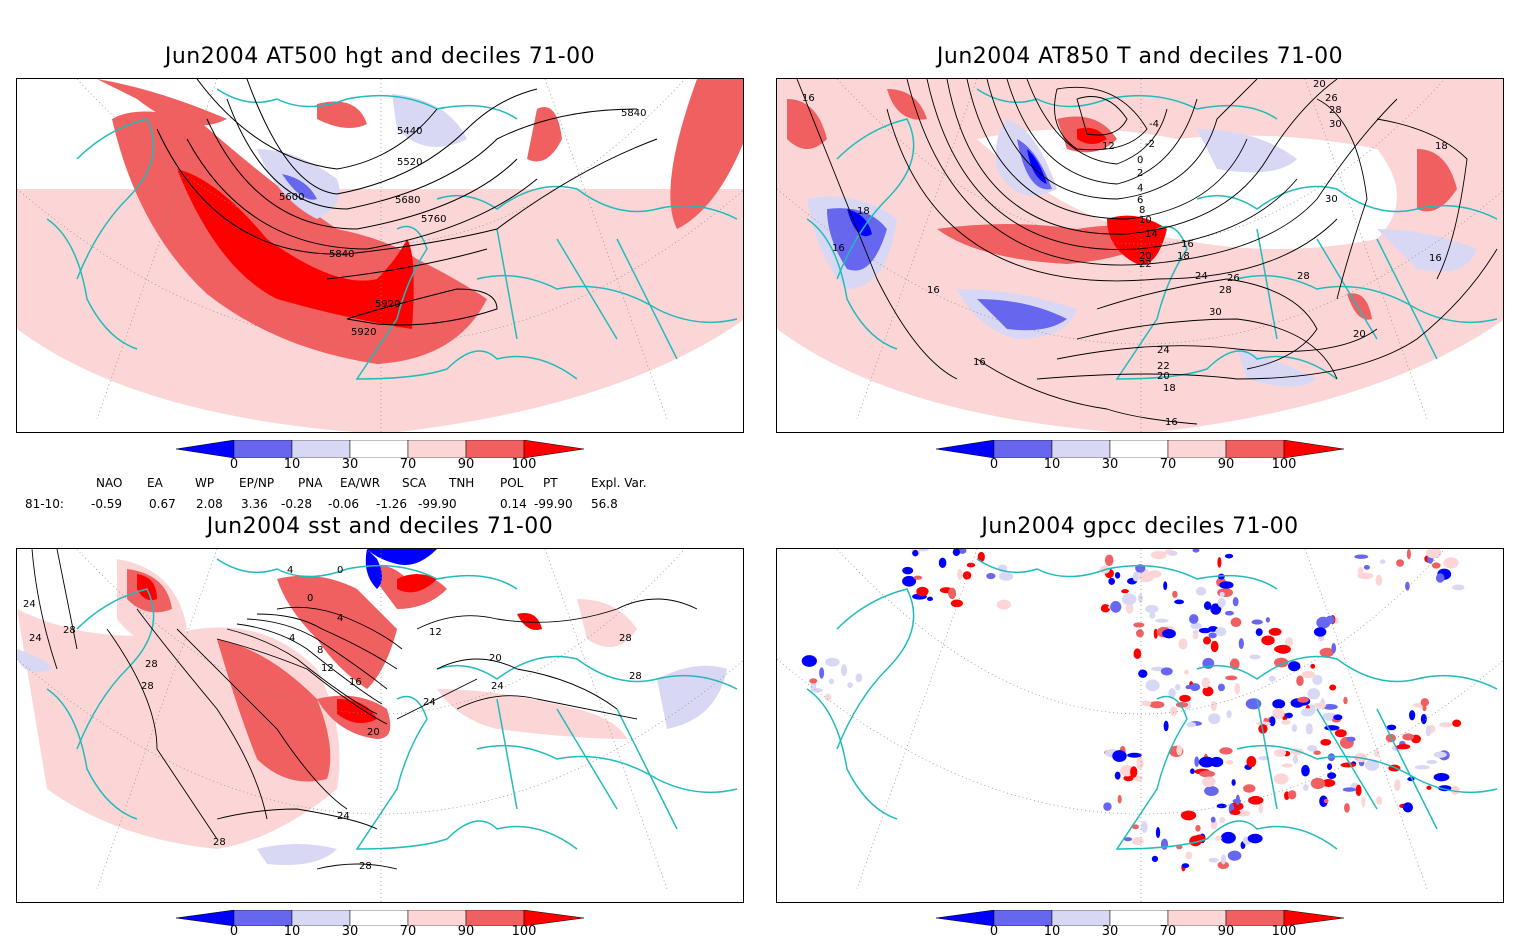 This screenshot has height=940, width=1520. What do you see at coordinates (1140, 526) in the screenshot?
I see `panel-title-gpcc: Jun2004 gpcc deciles 71-00` at bounding box center [1140, 526].